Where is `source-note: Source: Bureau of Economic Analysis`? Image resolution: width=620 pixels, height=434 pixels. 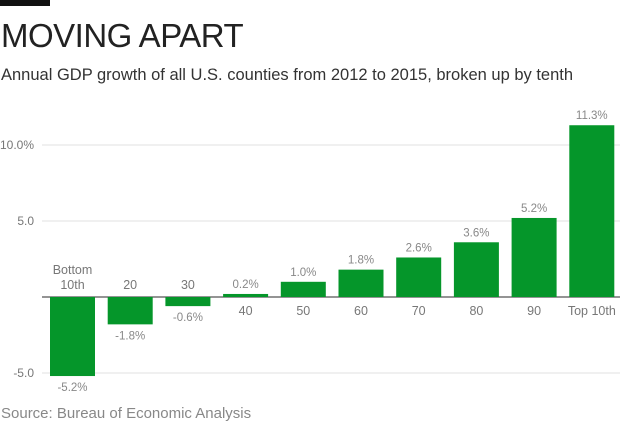
source-note: Source: Bureau of Economic Analysis is located at coordinates (126, 413).